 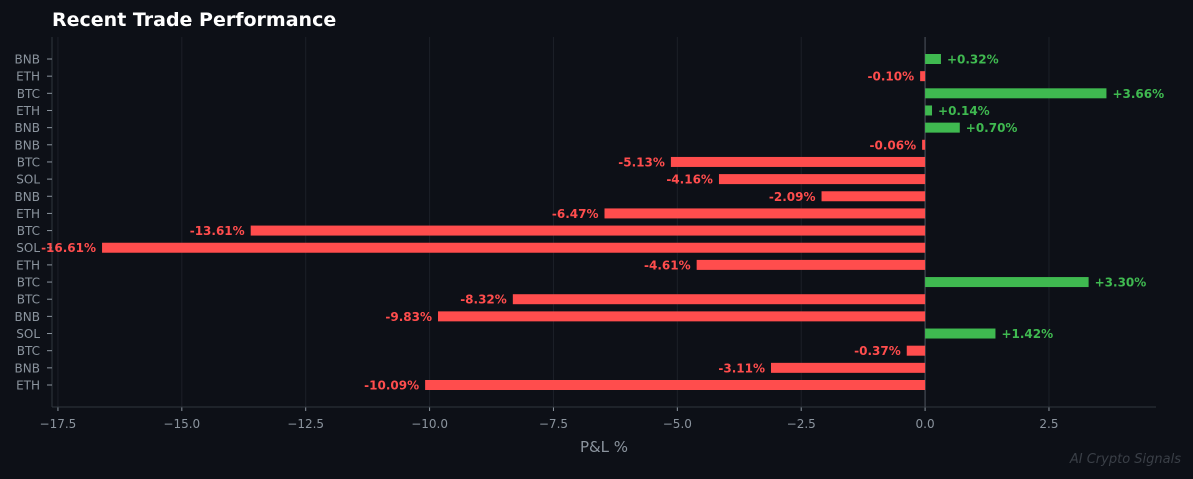 I want to click on data-label: -10.09%, so click(x=391, y=386).